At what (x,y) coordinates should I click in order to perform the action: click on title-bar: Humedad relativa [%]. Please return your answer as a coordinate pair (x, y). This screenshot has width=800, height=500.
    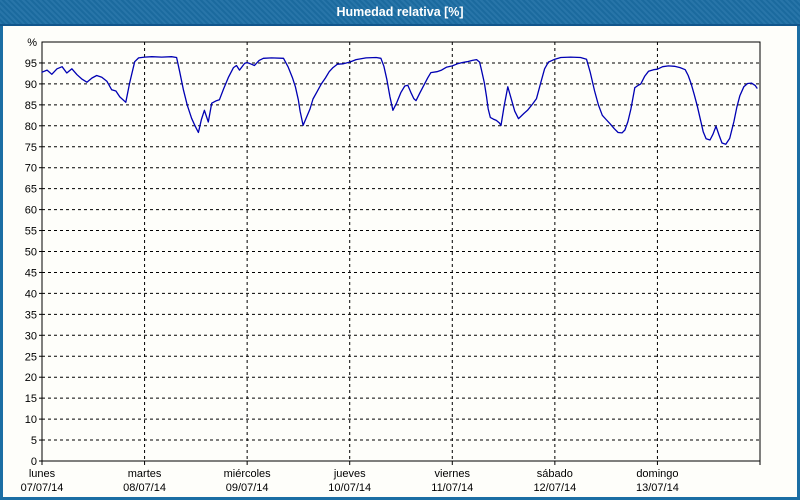
    Looking at the image, I should click on (400, 13).